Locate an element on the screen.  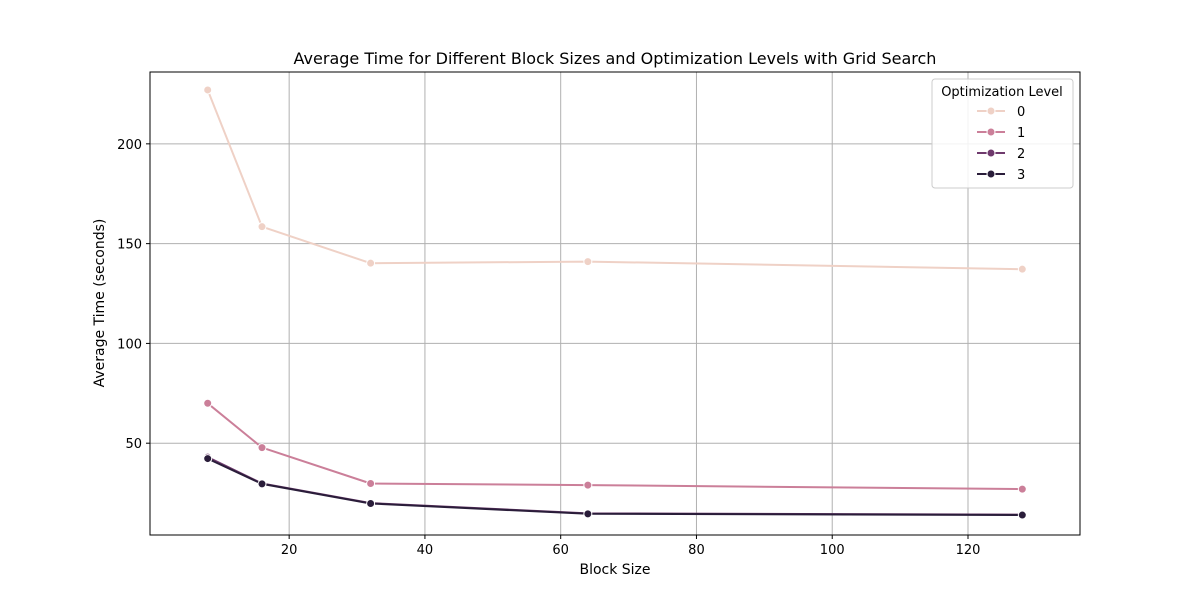
legend-entry: 1 is located at coordinates (1001, 133).